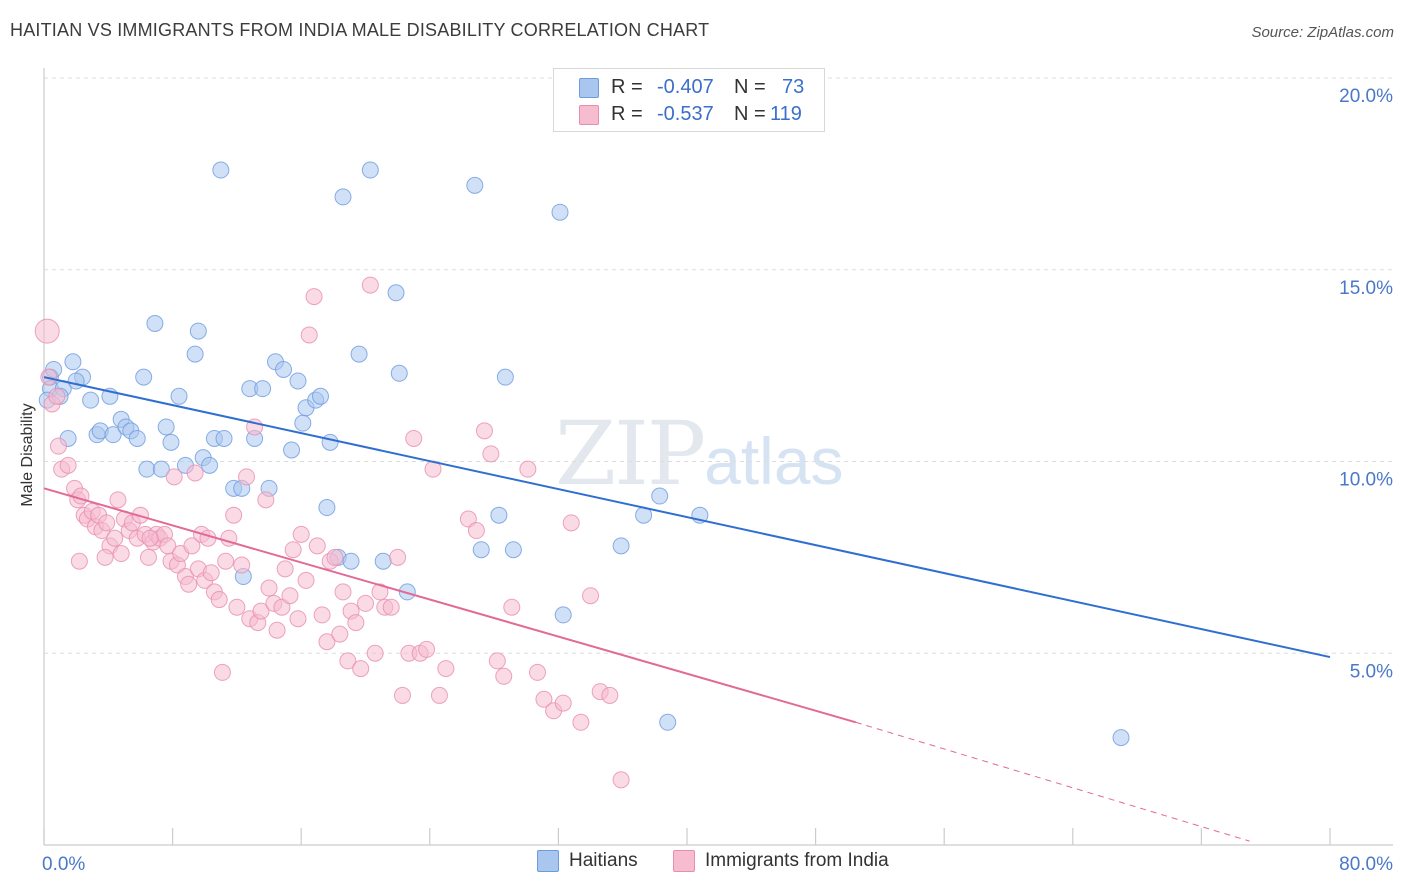 Image resolution: width=1406 pixels, height=892 pixels. Describe the element at coordinates (750, 86) in the screenshot. I see `haitians-n-label: N =` at that location.